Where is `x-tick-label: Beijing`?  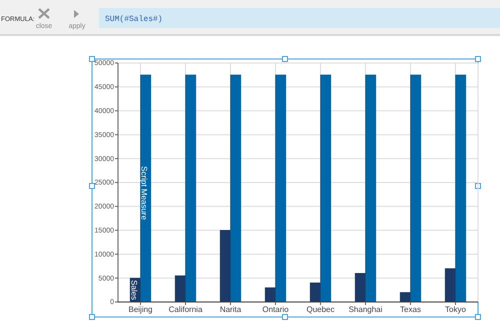
x-tick-label: Beijing is located at coordinates (140, 309).